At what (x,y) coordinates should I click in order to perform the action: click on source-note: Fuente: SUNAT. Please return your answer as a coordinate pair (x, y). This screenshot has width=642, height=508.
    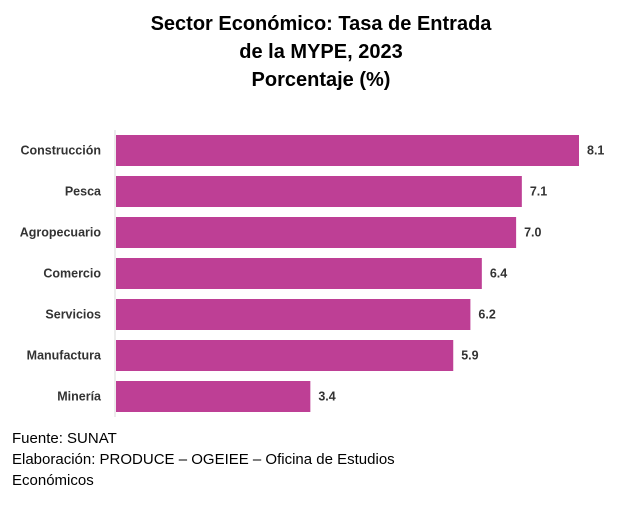
    Looking at the image, I should click on (64, 438).